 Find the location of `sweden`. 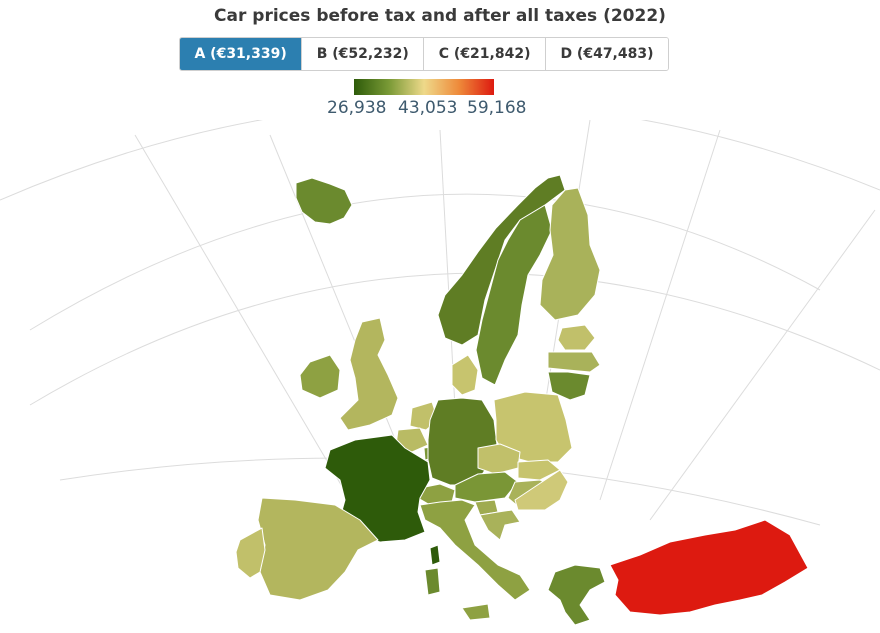

sweden is located at coordinates (514, 295).